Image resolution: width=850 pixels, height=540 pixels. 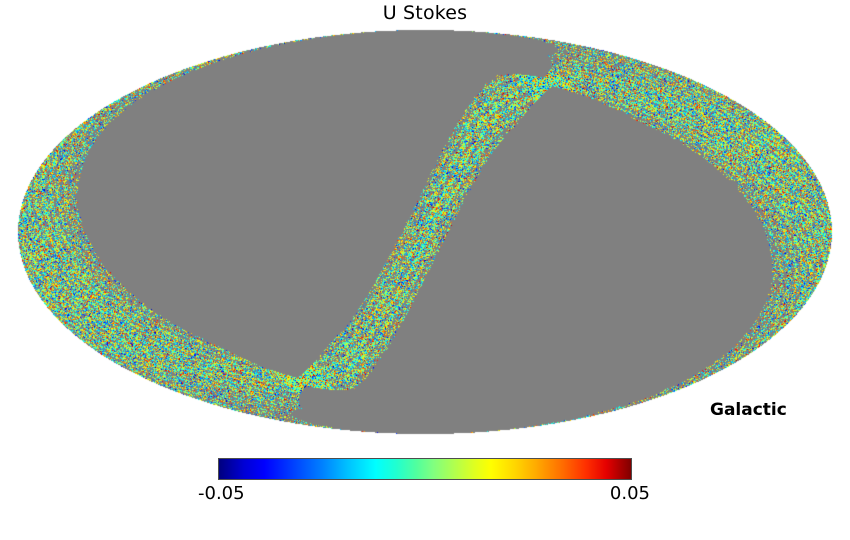 What do you see at coordinates (424, 481) in the screenshot?
I see `colorbar: -0.05 0.05` at bounding box center [424, 481].